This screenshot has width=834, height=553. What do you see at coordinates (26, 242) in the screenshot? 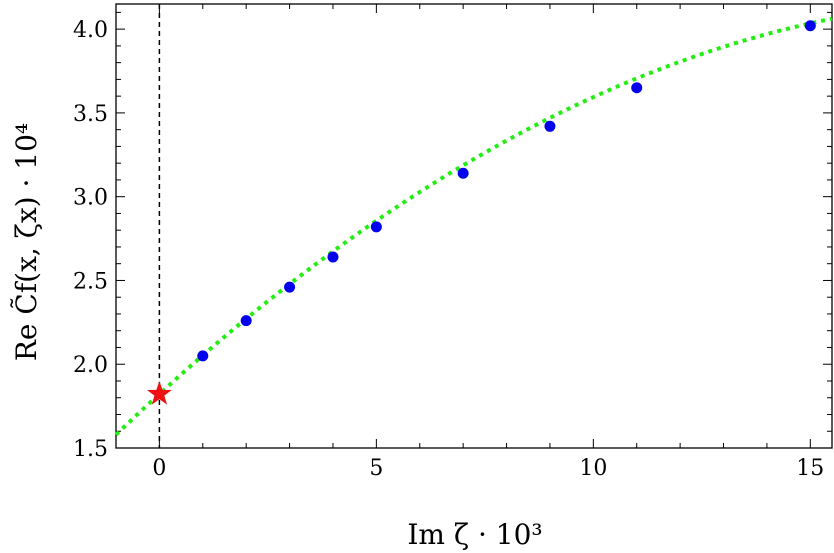
I see `y-axis-title: Re C̃f(x, ζx) · 10⁴` at bounding box center [26, 242].